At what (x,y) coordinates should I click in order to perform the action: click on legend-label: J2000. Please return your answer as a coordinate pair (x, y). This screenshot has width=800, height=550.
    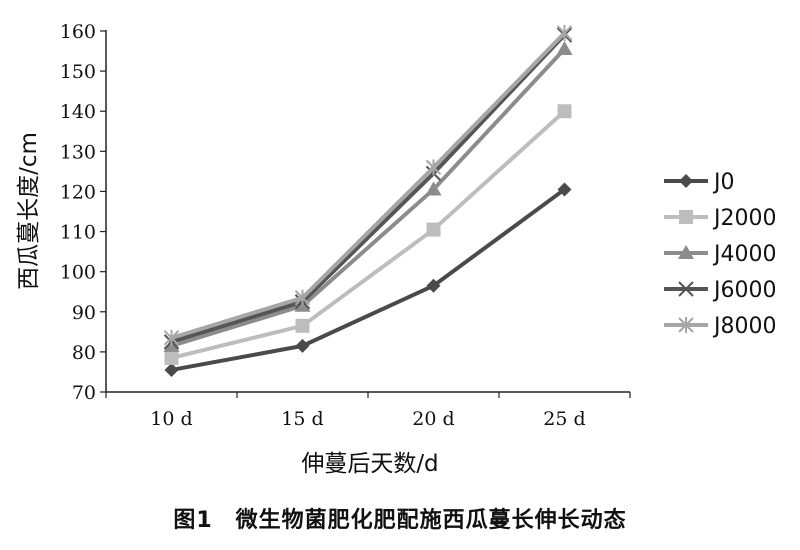
    Looking at the image, I should click on (744, 218).